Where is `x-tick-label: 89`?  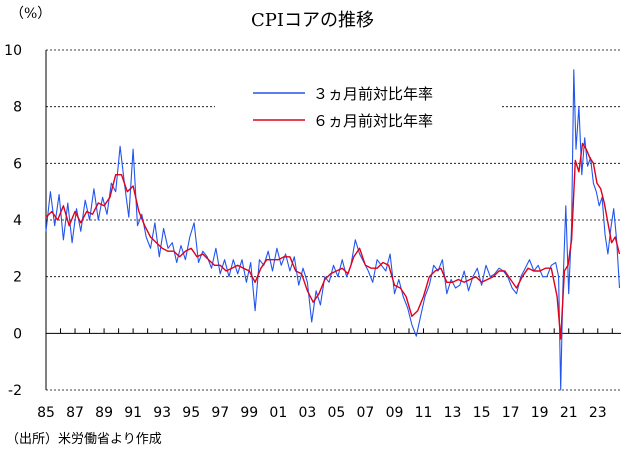 x-tick-label: 89 is located at coordinates (104, 413).